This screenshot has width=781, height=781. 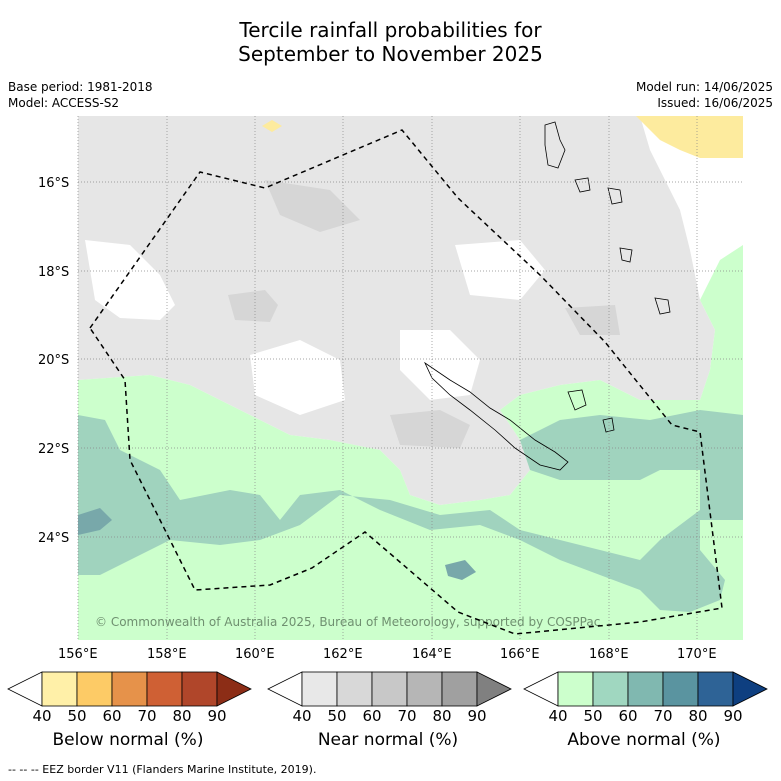 I want to click on base-period: Base period: 1981-2018, so click(x=80, y=87).